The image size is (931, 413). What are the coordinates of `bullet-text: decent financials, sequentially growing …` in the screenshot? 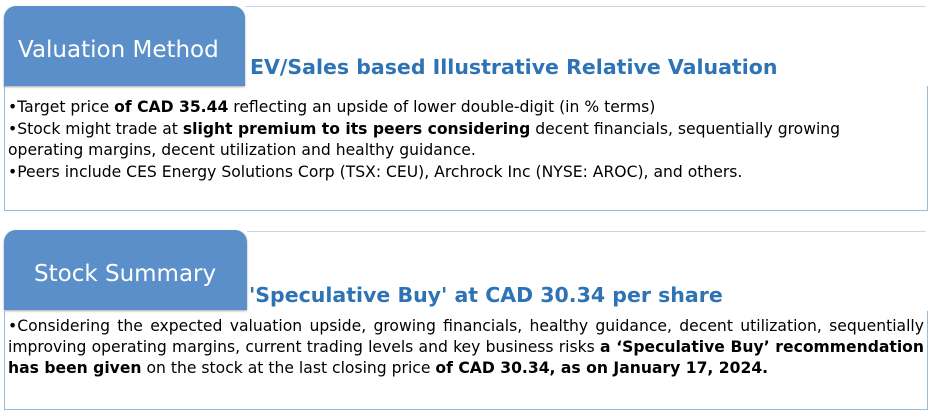 It's located at (424, 139).